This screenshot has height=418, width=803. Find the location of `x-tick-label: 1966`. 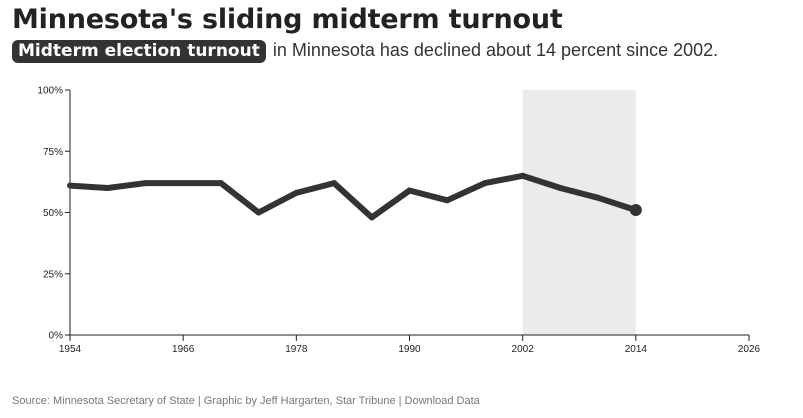

x-tick-label: 1966 is located at coordinates (183, 349).